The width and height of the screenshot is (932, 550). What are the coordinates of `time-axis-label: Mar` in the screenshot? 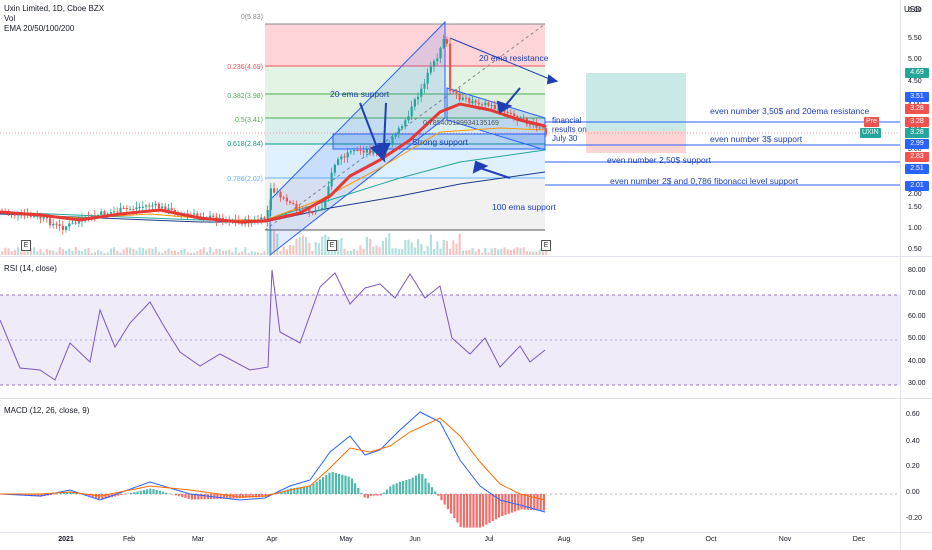 It's located at (198, 539).